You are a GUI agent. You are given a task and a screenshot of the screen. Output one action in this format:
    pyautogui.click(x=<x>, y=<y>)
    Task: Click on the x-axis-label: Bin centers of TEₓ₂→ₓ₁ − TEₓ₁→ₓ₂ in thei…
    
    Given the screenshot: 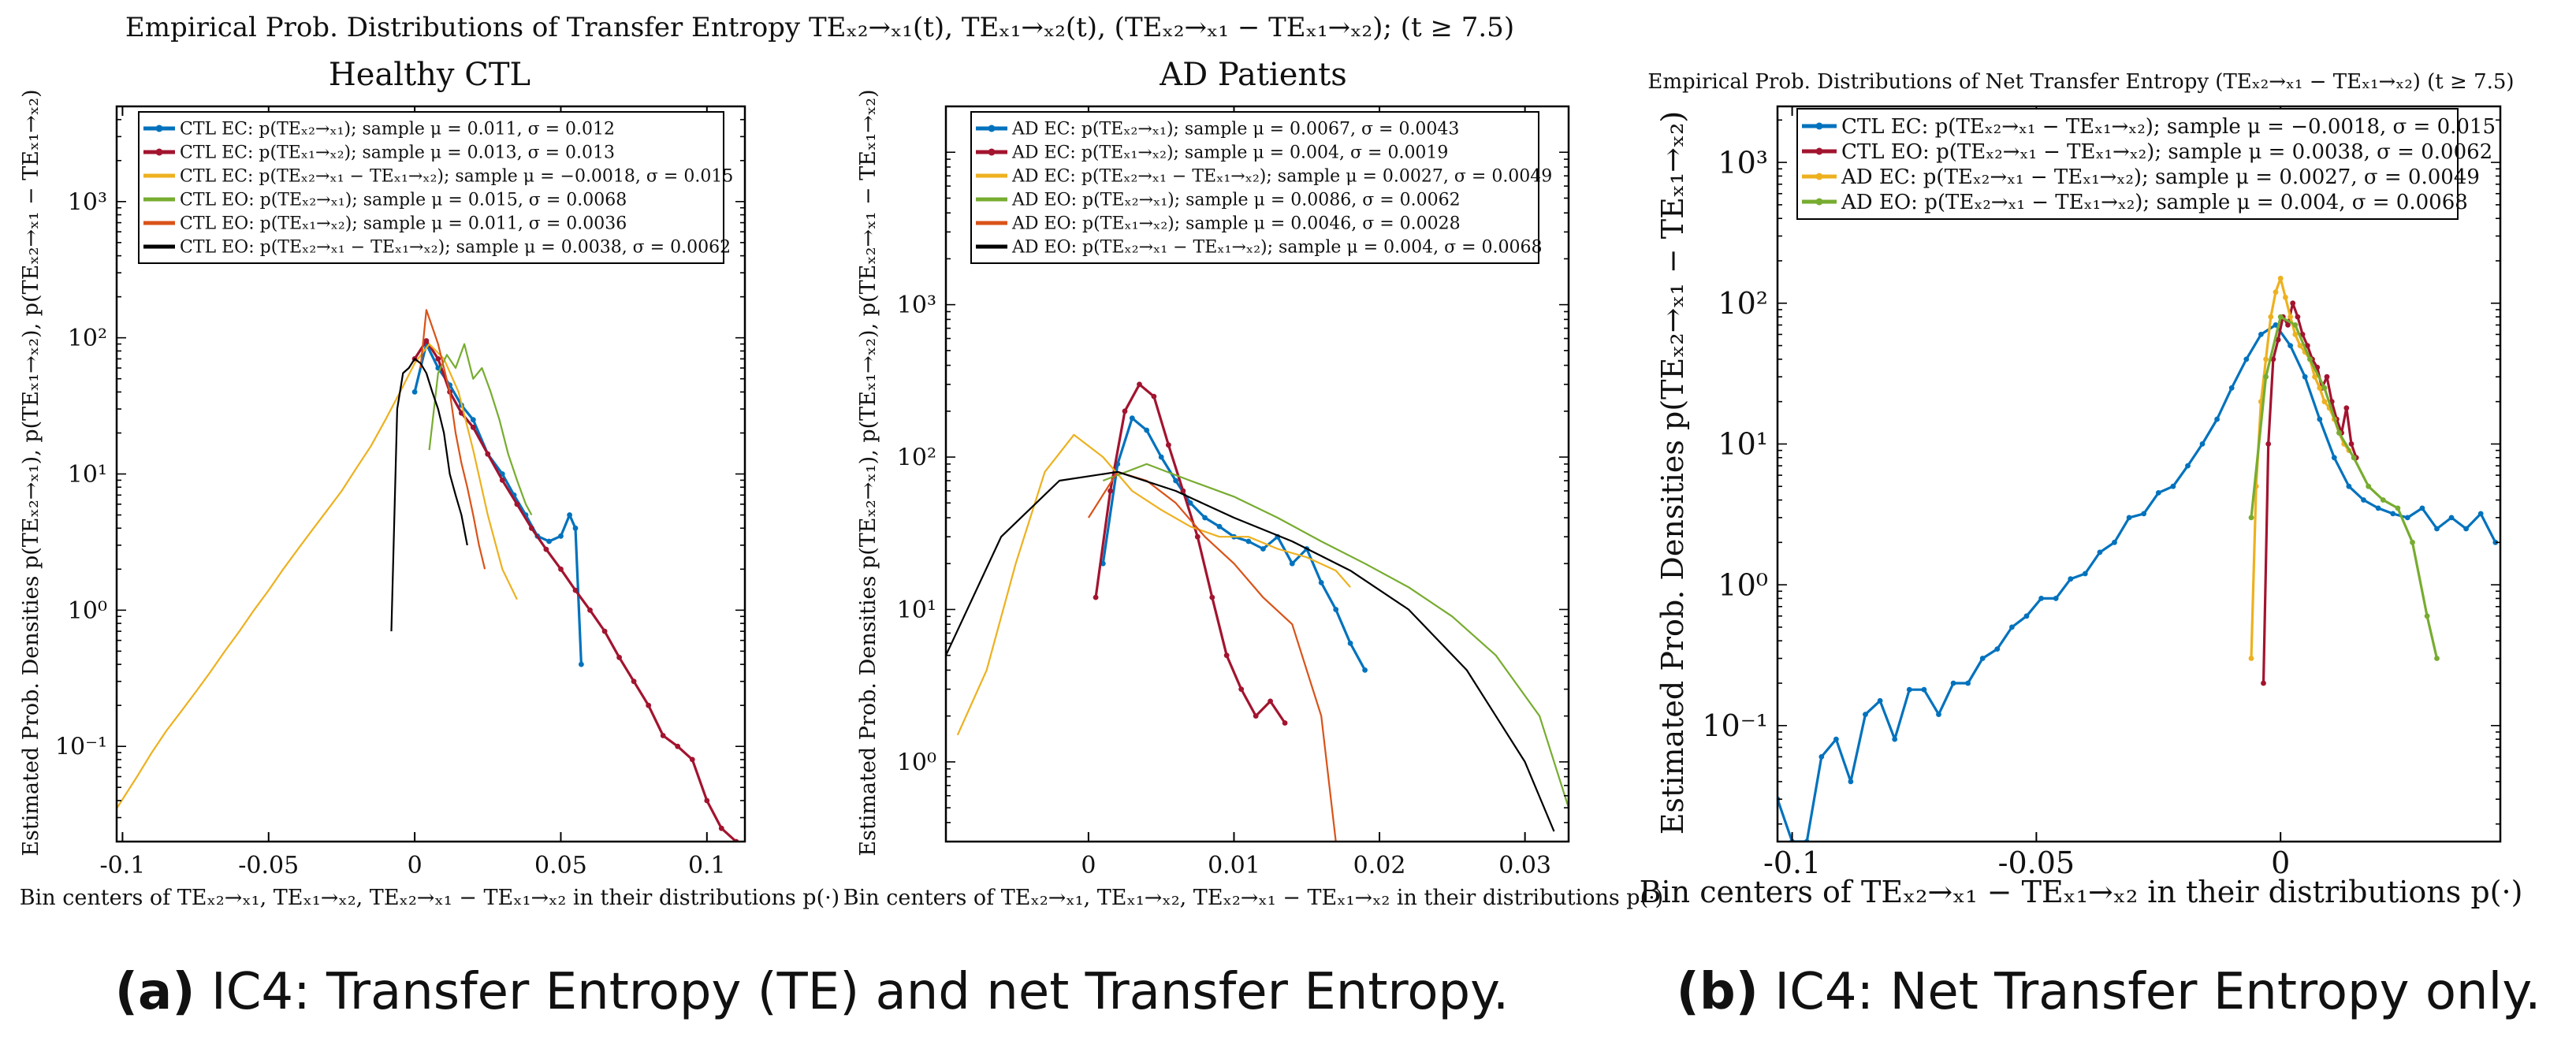 What is the action you would take?
    pyautogui.click(x=2081, y=892)
    